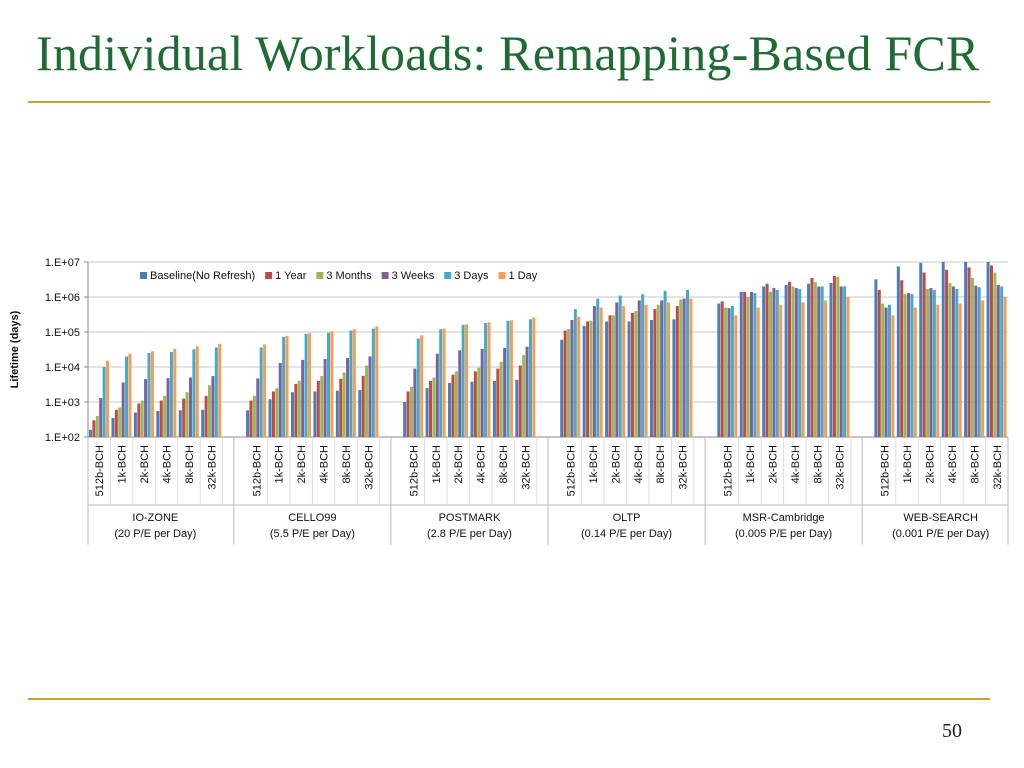 This screenshot has height=768, width=1024. I want to click on legend-label: 3 Weeks, so click(413, 276).